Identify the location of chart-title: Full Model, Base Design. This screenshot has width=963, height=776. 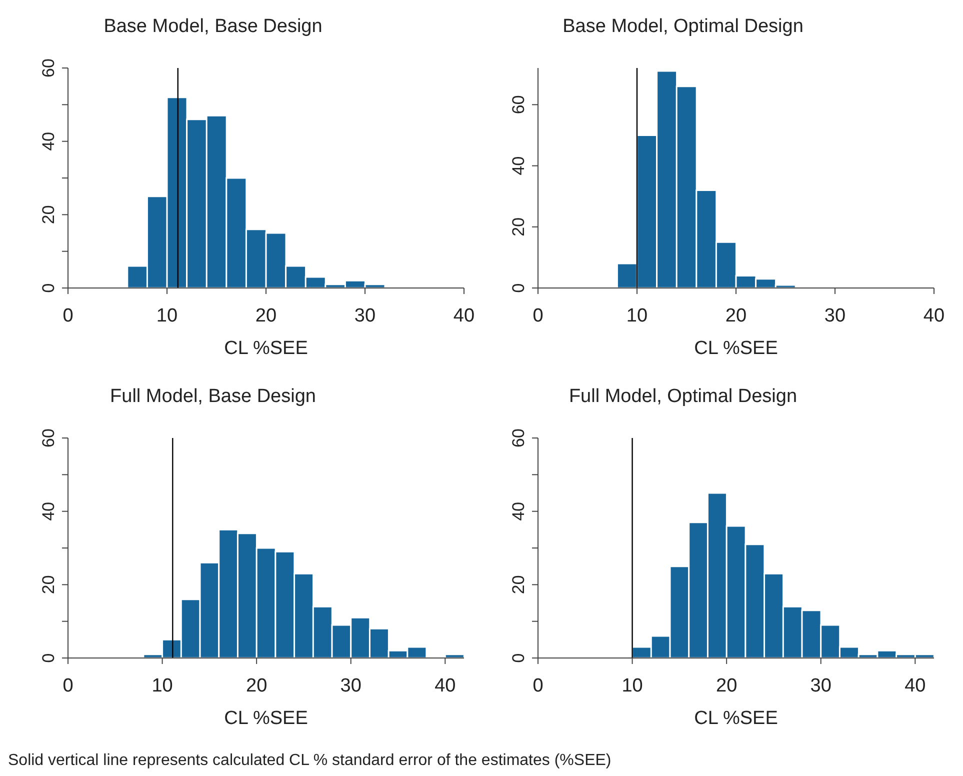
(213, 397).